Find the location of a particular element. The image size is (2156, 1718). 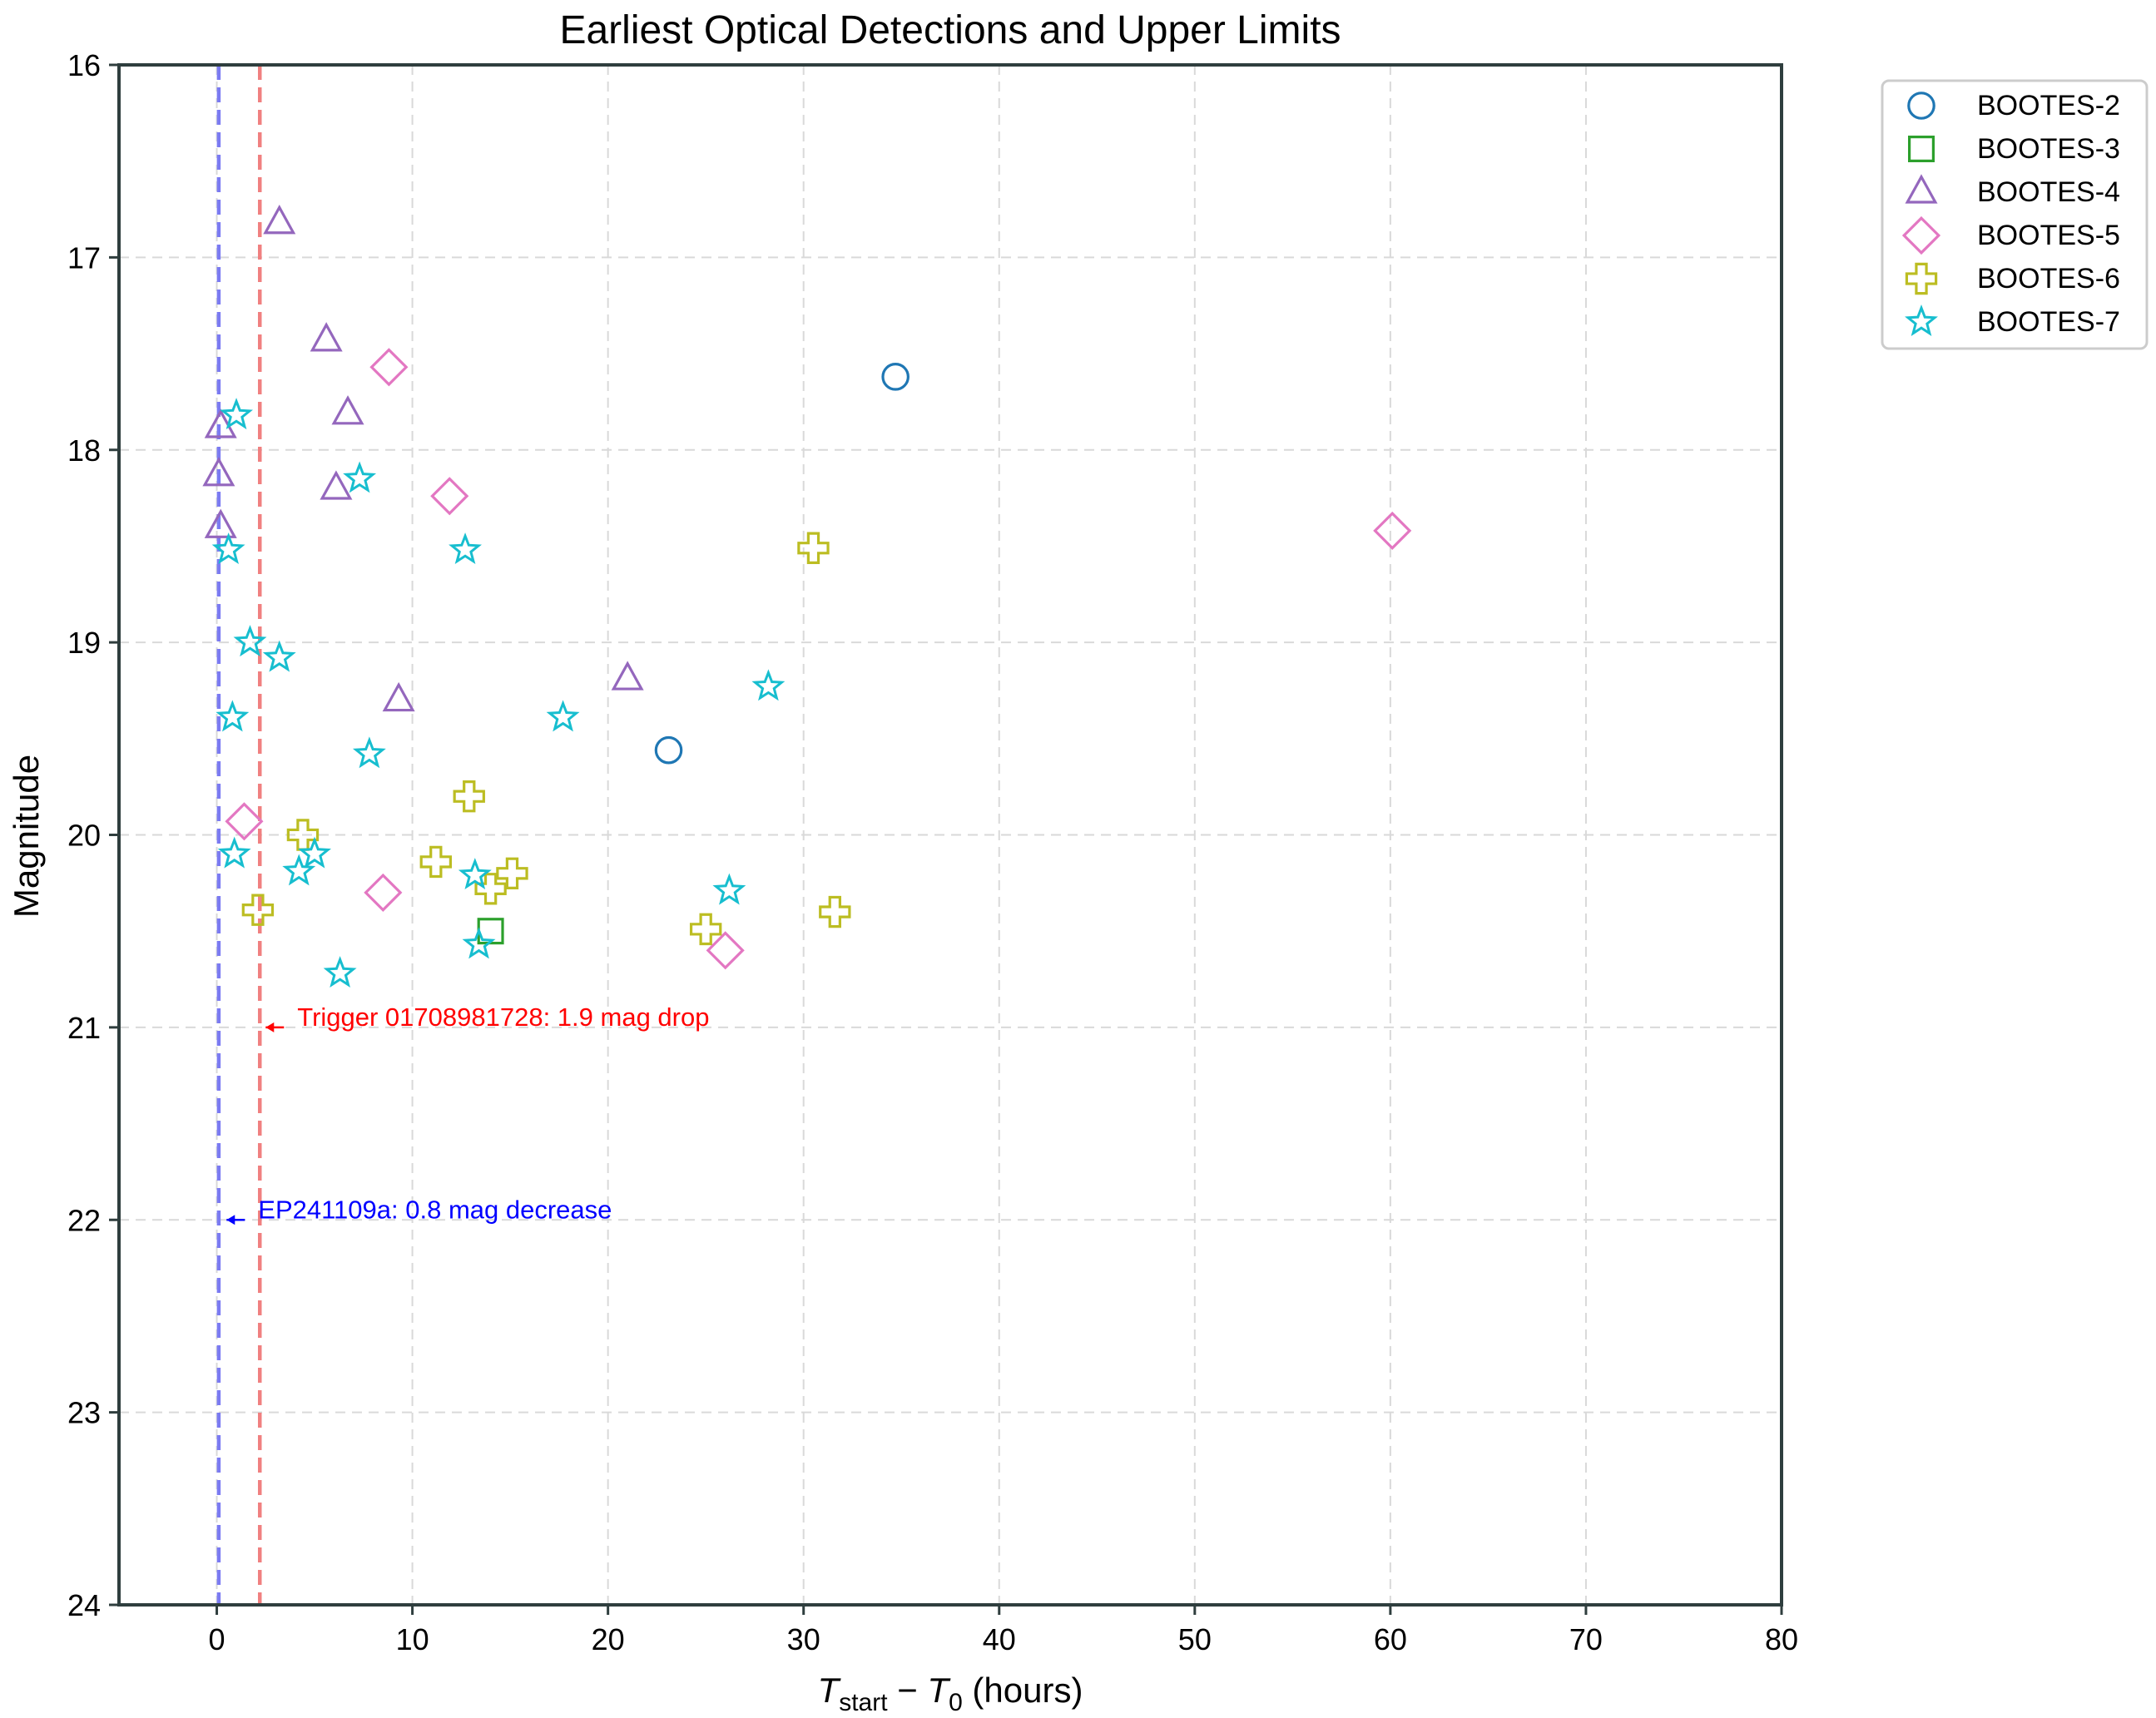

y-axis-label: Magnitude is located at coordinates (26, 836).